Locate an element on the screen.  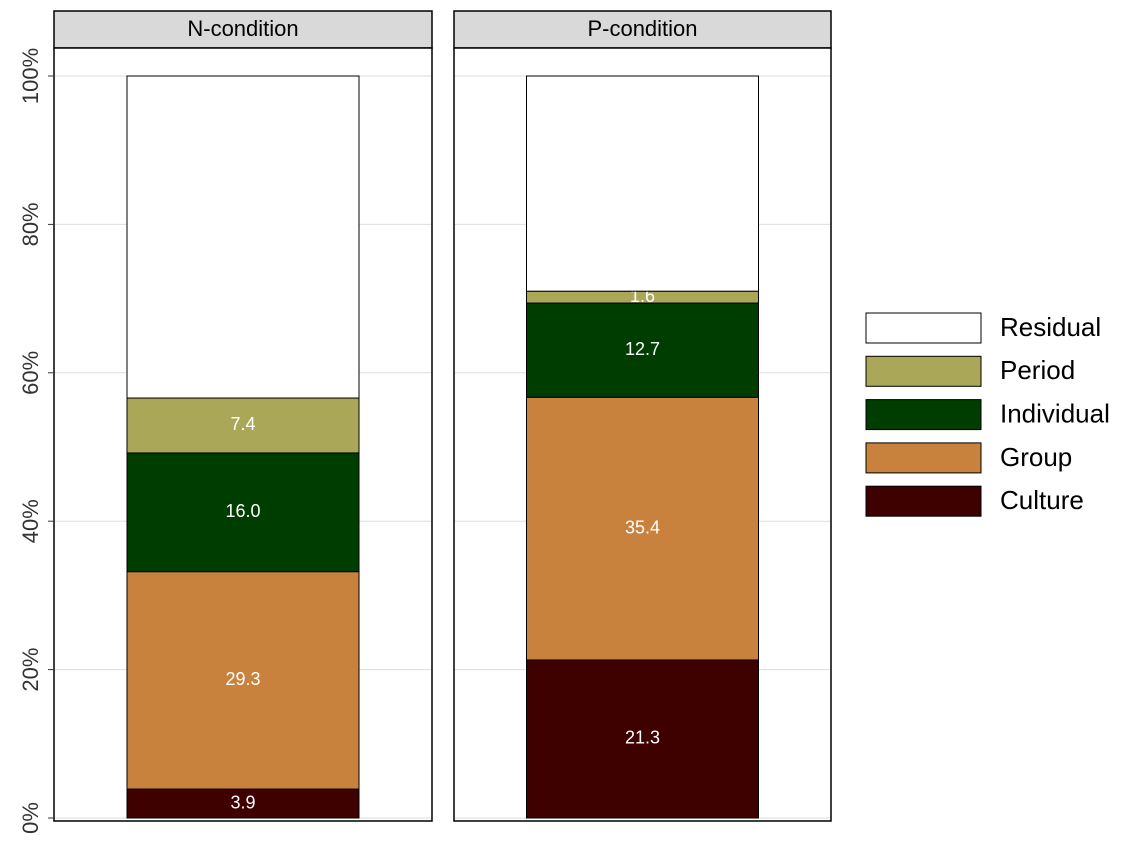
facet-title: P-condition is located at coordinates (642, 28).